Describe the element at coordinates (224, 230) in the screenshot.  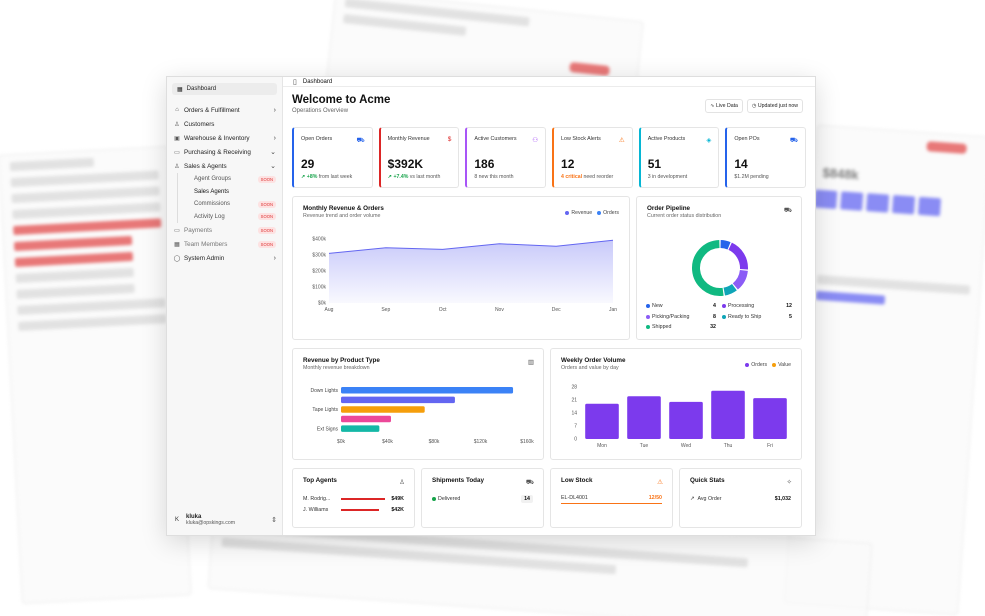
I see `sidebar-item-payments: ▭ Payments SOON` at that location.